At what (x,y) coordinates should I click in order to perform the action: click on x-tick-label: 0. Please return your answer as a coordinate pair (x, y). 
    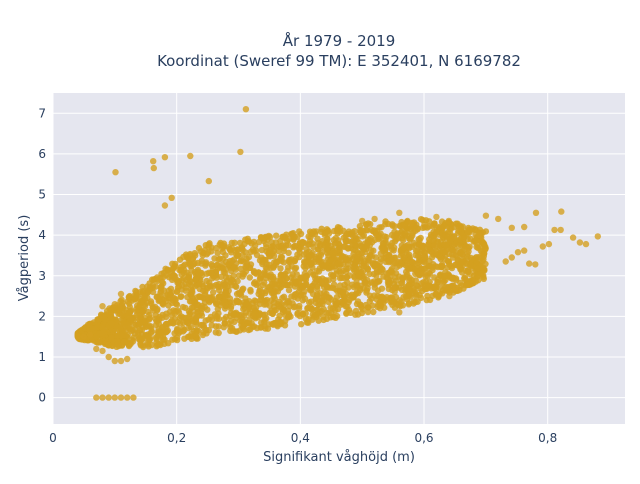
    Looking at the image, I should click on (53, 438).